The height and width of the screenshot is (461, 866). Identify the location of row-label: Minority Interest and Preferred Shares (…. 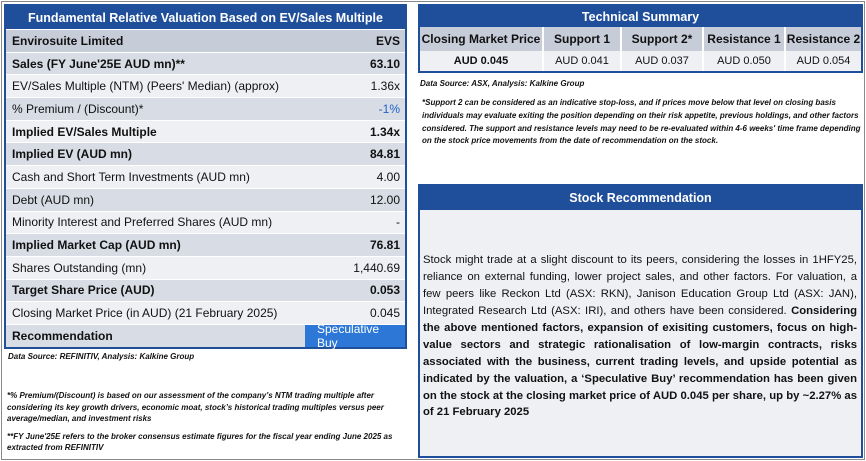
(142, 222).